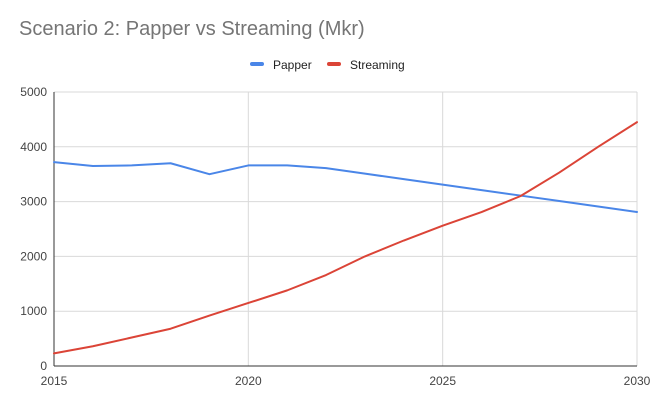 The height and width of the screenshot is (407, 658). What do you see at coordinates (248, 381) in the screenshot?
I see `x-tick-label: 2020` at bounding box center [248, 381].